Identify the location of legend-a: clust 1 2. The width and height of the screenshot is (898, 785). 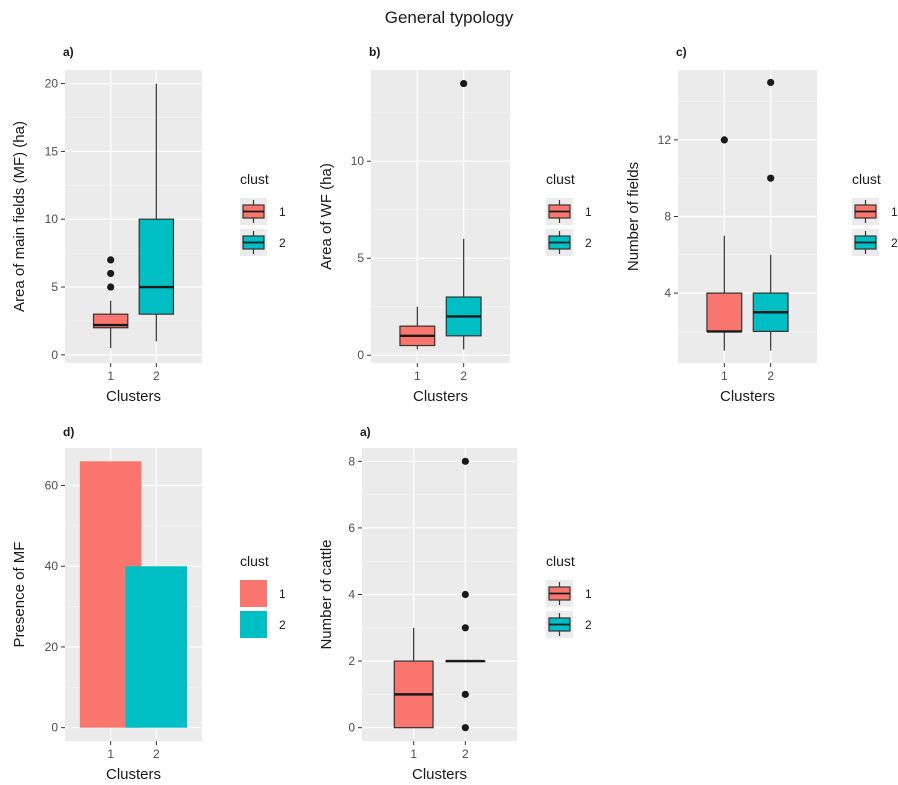
(263, 213).